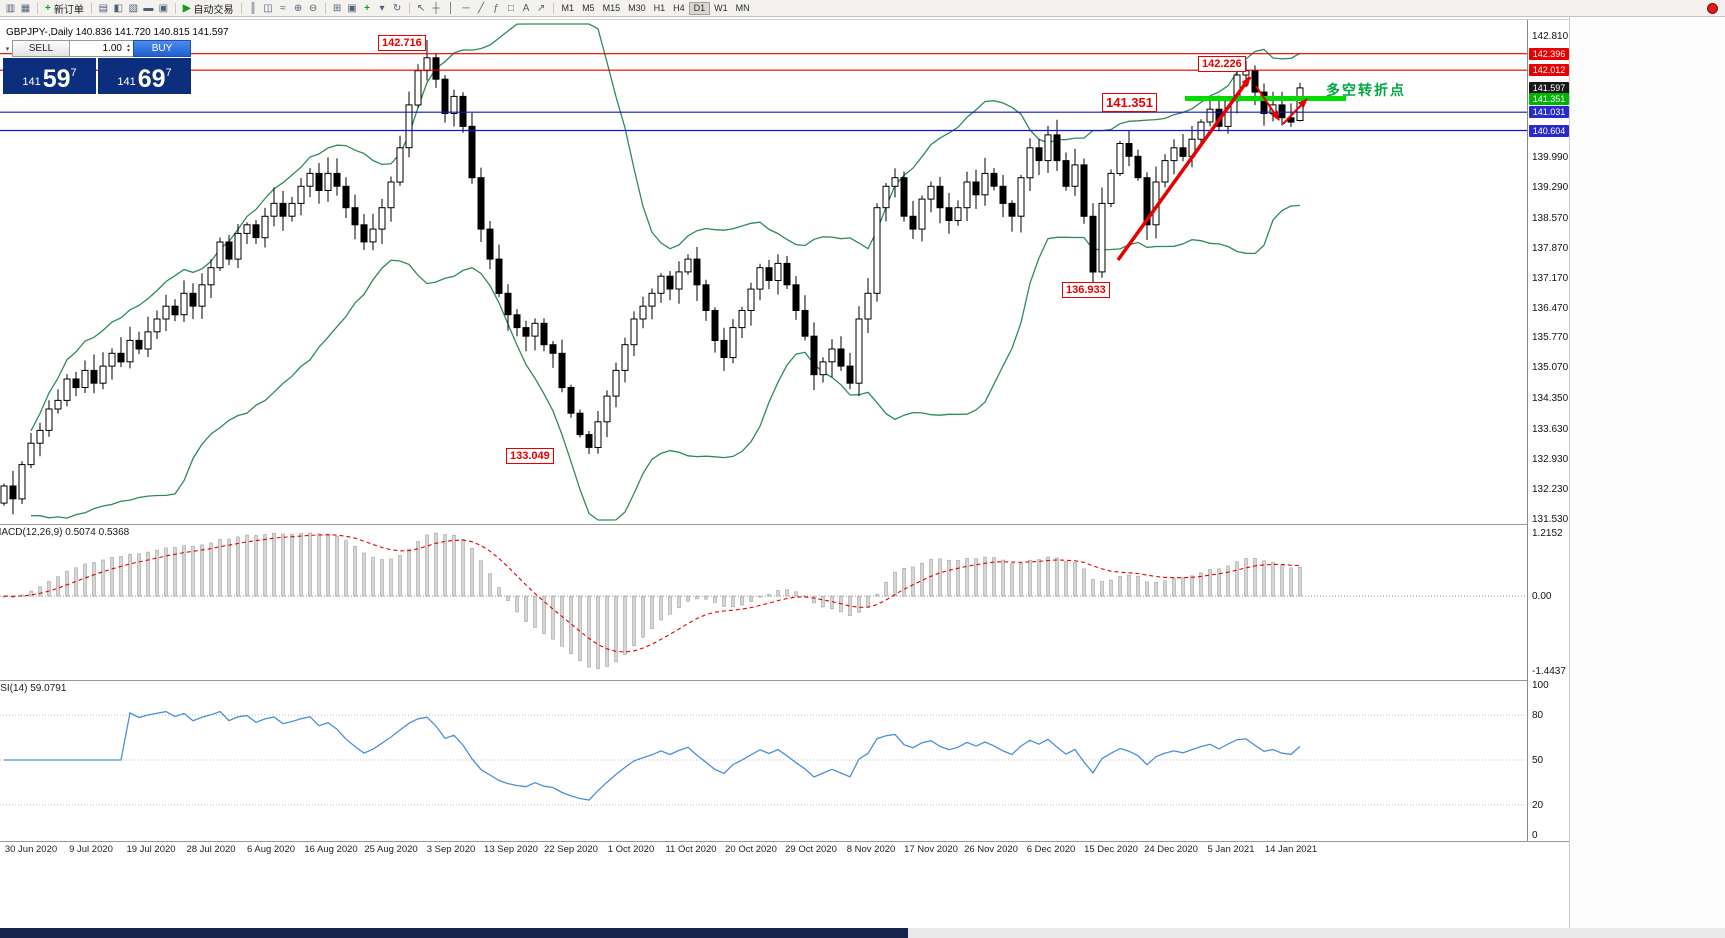 This screenshot has width=1725, height=938. What do you see at coordinates (128, 48) in the screenshot?
I see `volume-spinner: ▴ ▾` at bounding box center [128, 48].